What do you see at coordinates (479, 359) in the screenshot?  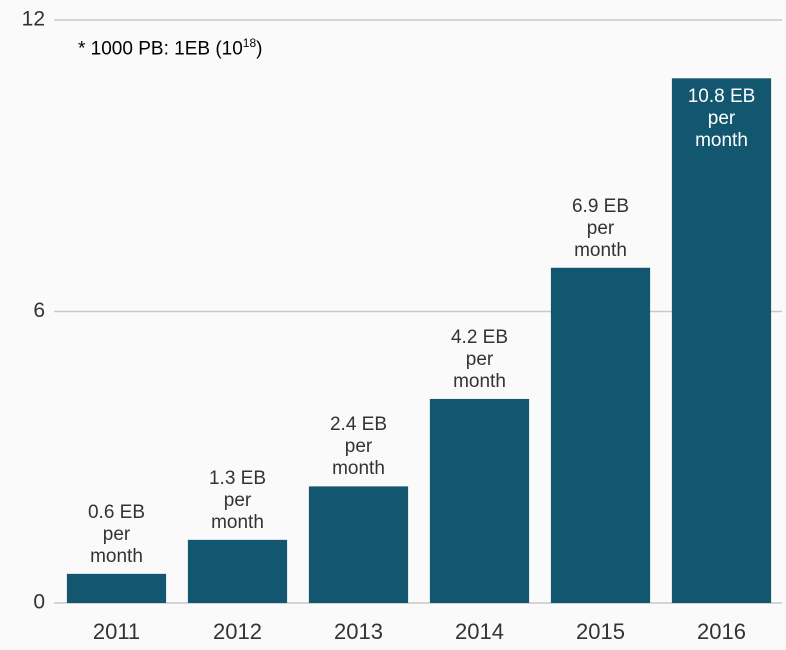 I see `value-label: 4.2 EB per month` at bounding box center [479, 359].